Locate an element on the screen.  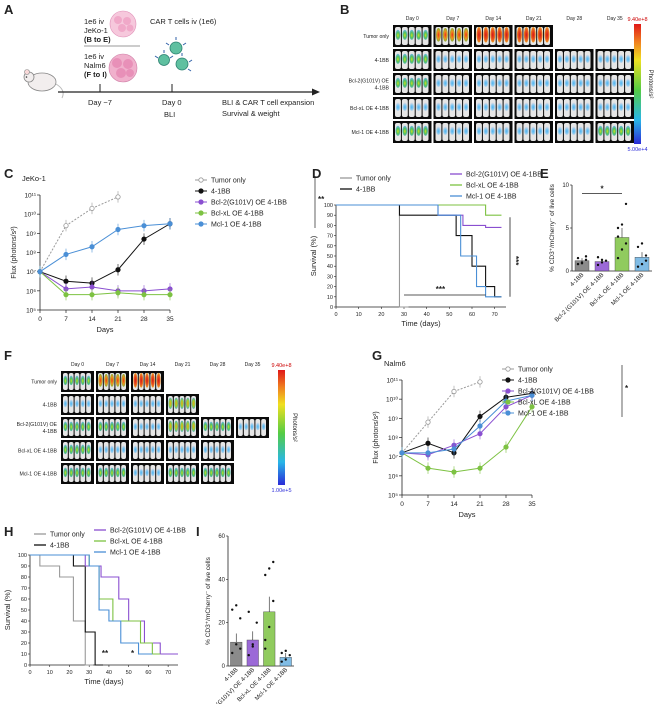
group-row-label: Mcl-1 OE 4-1BB is located at coordinates (39, 475).